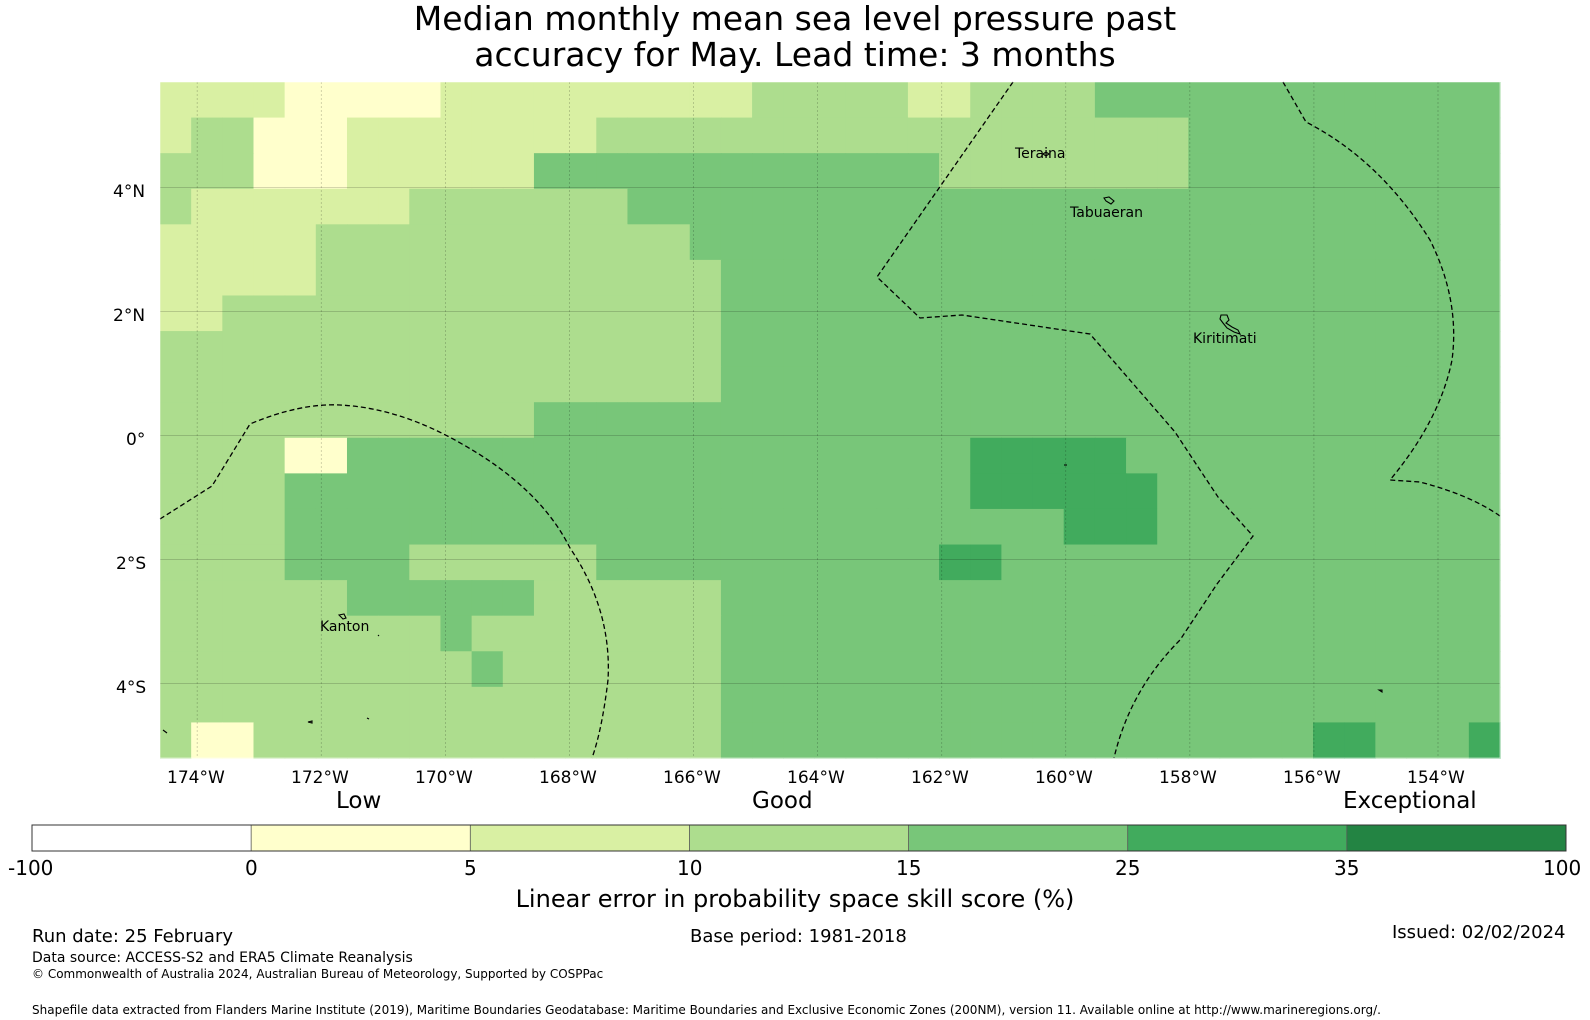  I want to click on teraina-island, so click(1046, 154).